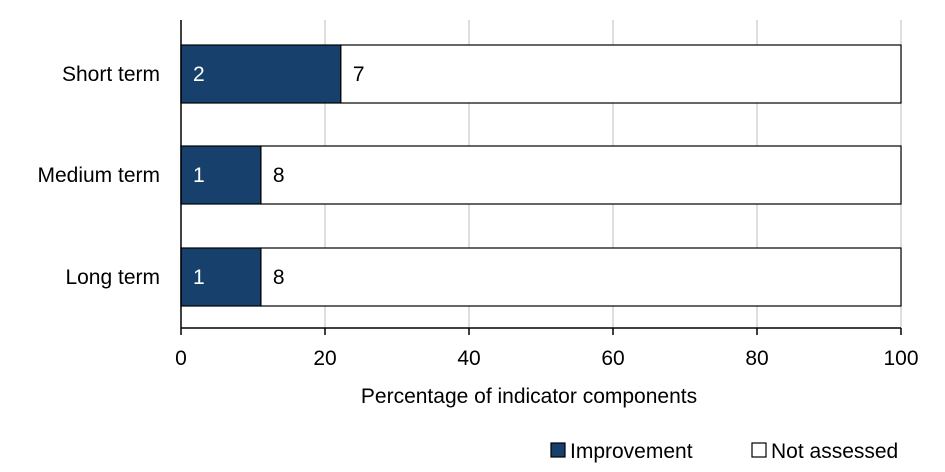  Describe the element at coordinates (199, 277) in the screenshot. I see `bar-label-improvement-2: 1` at that location.